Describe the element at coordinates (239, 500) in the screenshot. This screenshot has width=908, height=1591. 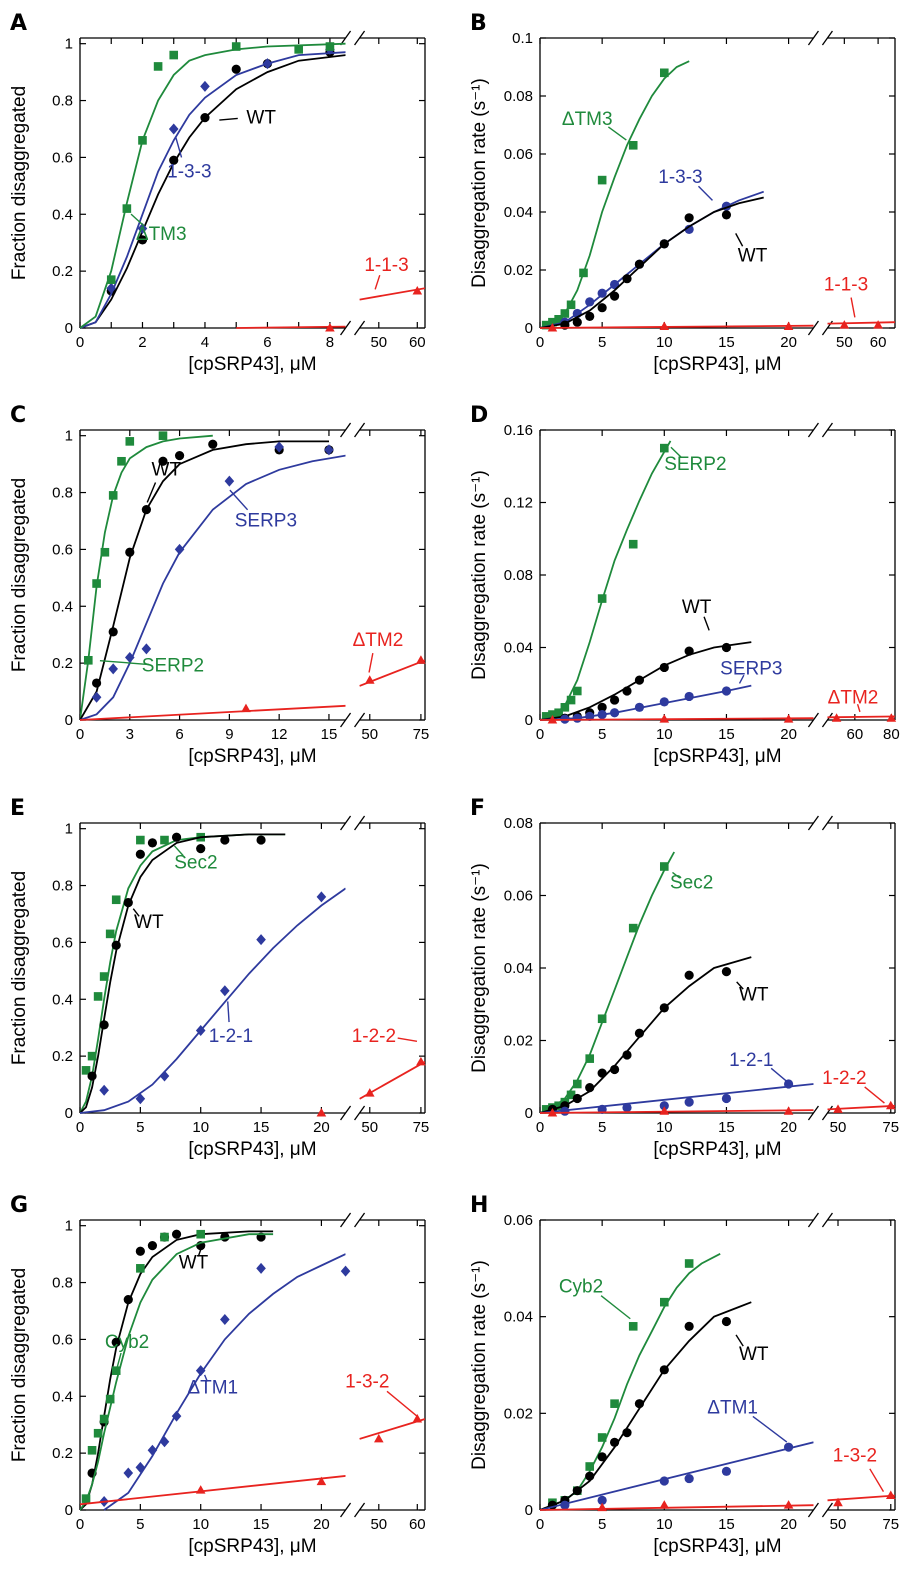
I see `leader-serp3` at that location.